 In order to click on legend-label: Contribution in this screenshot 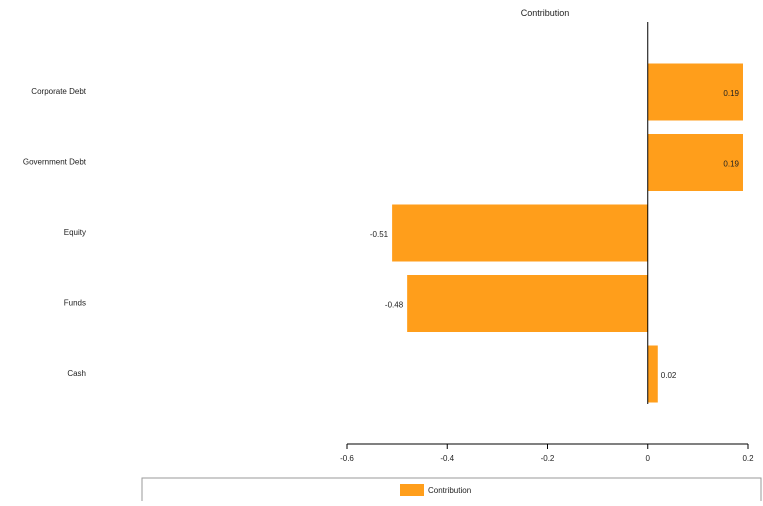, I will do `click(449, 490)`.